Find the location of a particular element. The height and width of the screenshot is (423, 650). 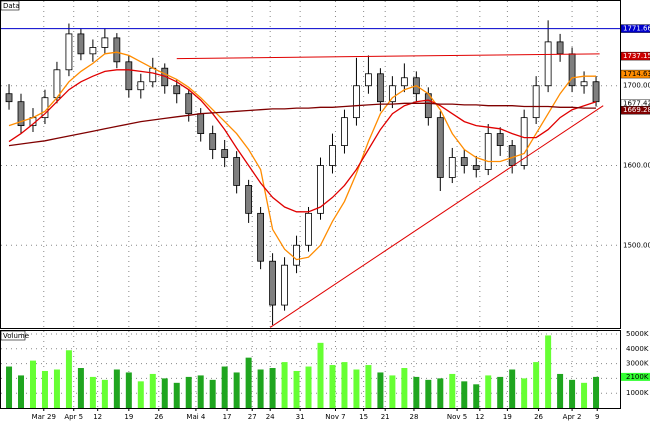

x-tick-label: 19 is located at coordinates (128, 417).